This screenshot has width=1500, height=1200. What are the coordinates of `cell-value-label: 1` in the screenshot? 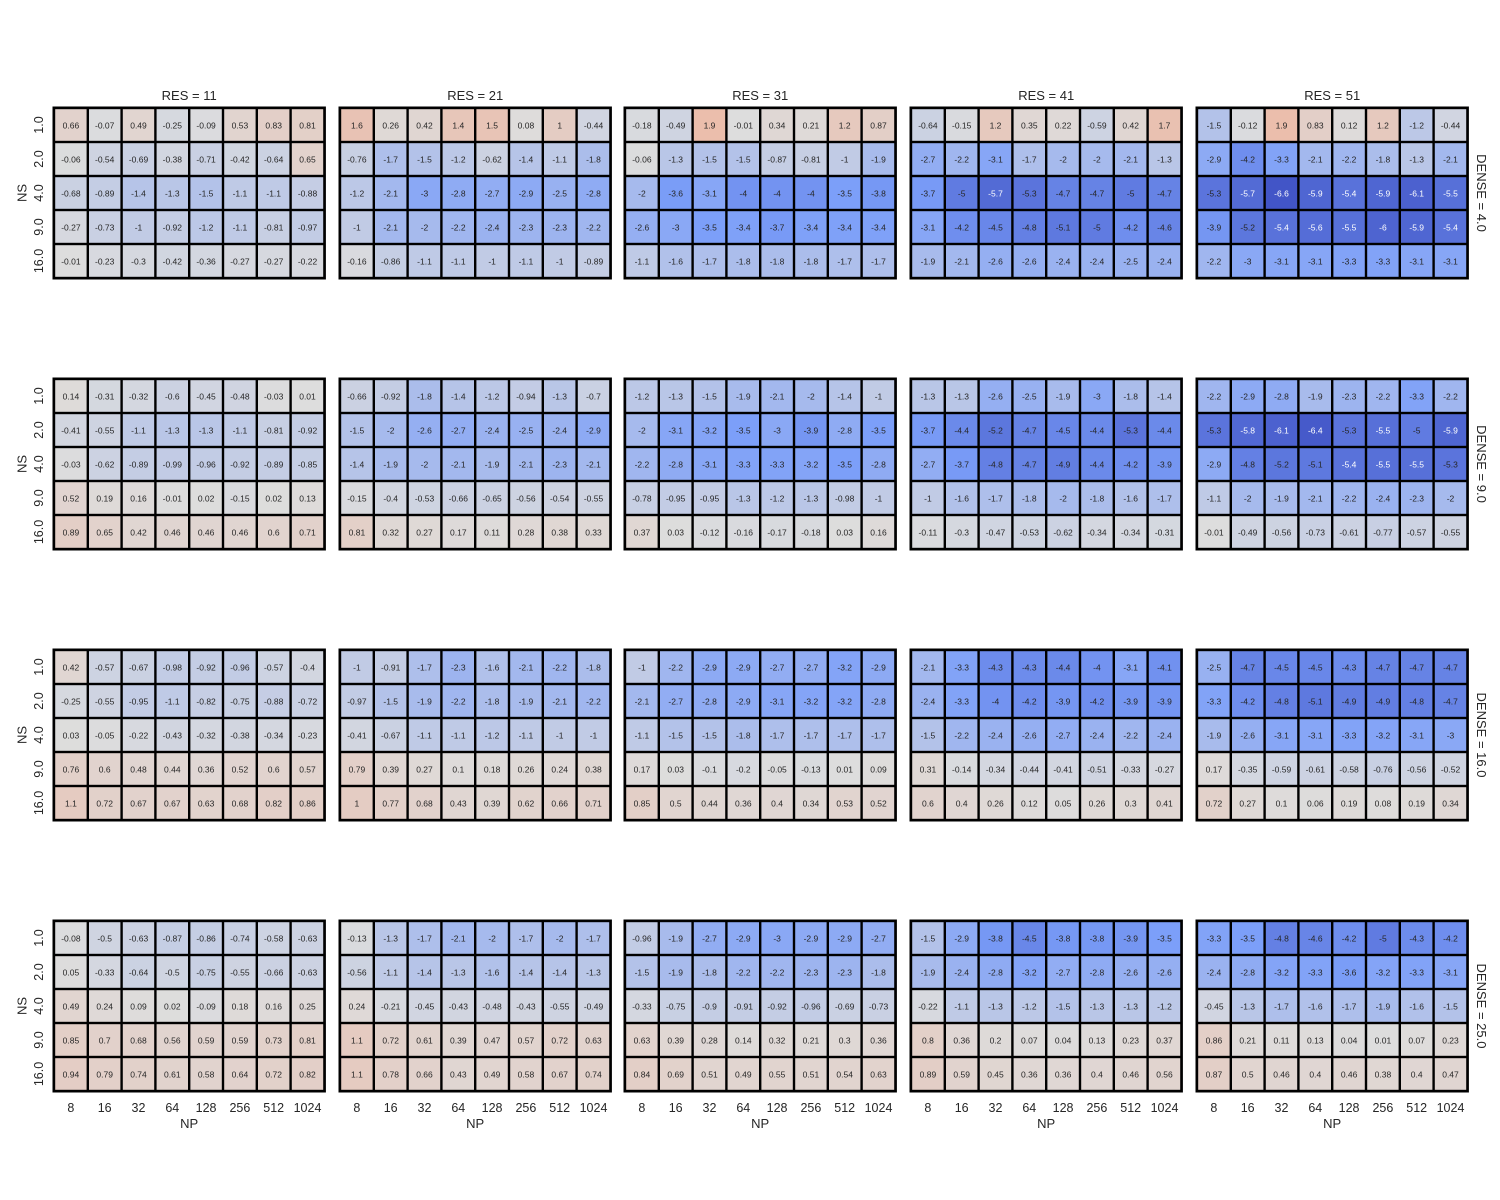 It's located at (559, 126).